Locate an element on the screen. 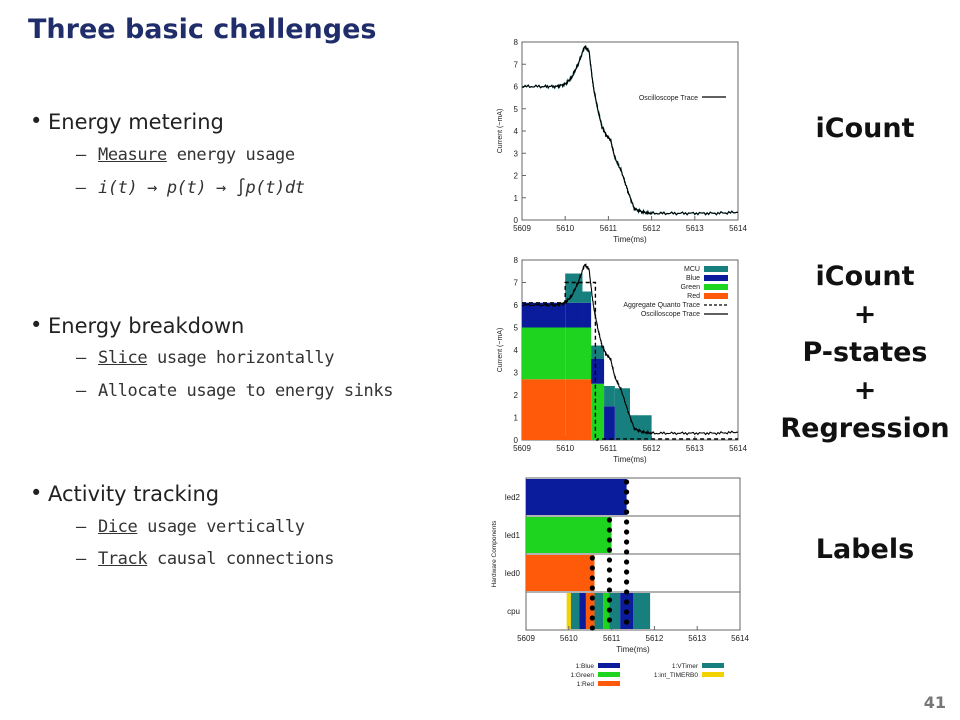 The image size is (960, 720). label-labels: Labels is located at coordinates (865, 549).